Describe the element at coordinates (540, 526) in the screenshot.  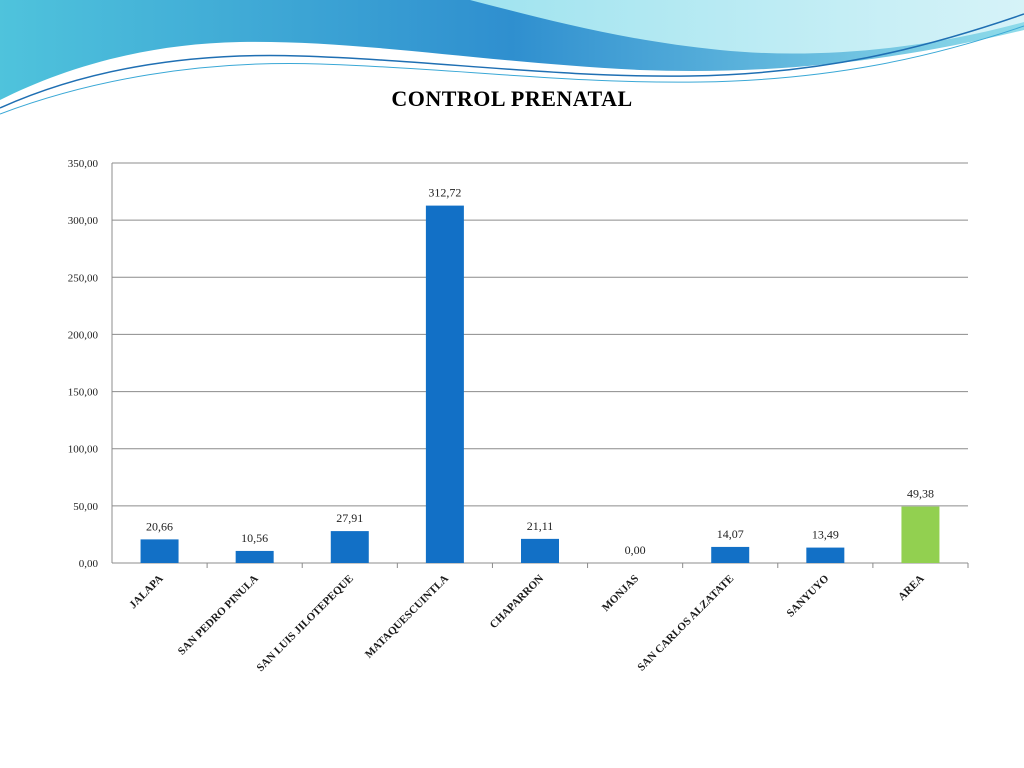
I see `data-label: 21,11` at that location.